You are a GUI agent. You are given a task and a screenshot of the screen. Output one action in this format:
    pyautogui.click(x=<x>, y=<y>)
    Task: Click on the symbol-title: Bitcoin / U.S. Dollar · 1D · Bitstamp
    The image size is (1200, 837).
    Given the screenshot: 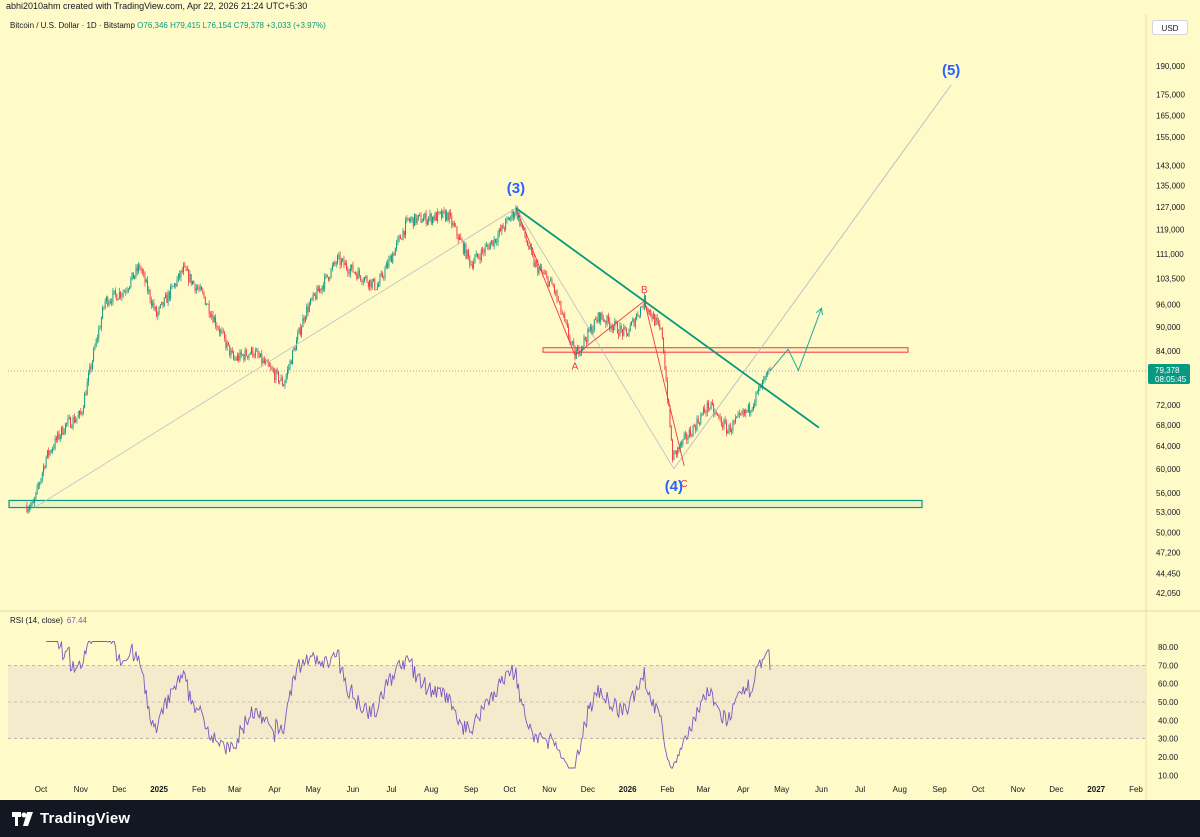 What is the action you would take?
    pyautogui.click(x=72, y=25)
    